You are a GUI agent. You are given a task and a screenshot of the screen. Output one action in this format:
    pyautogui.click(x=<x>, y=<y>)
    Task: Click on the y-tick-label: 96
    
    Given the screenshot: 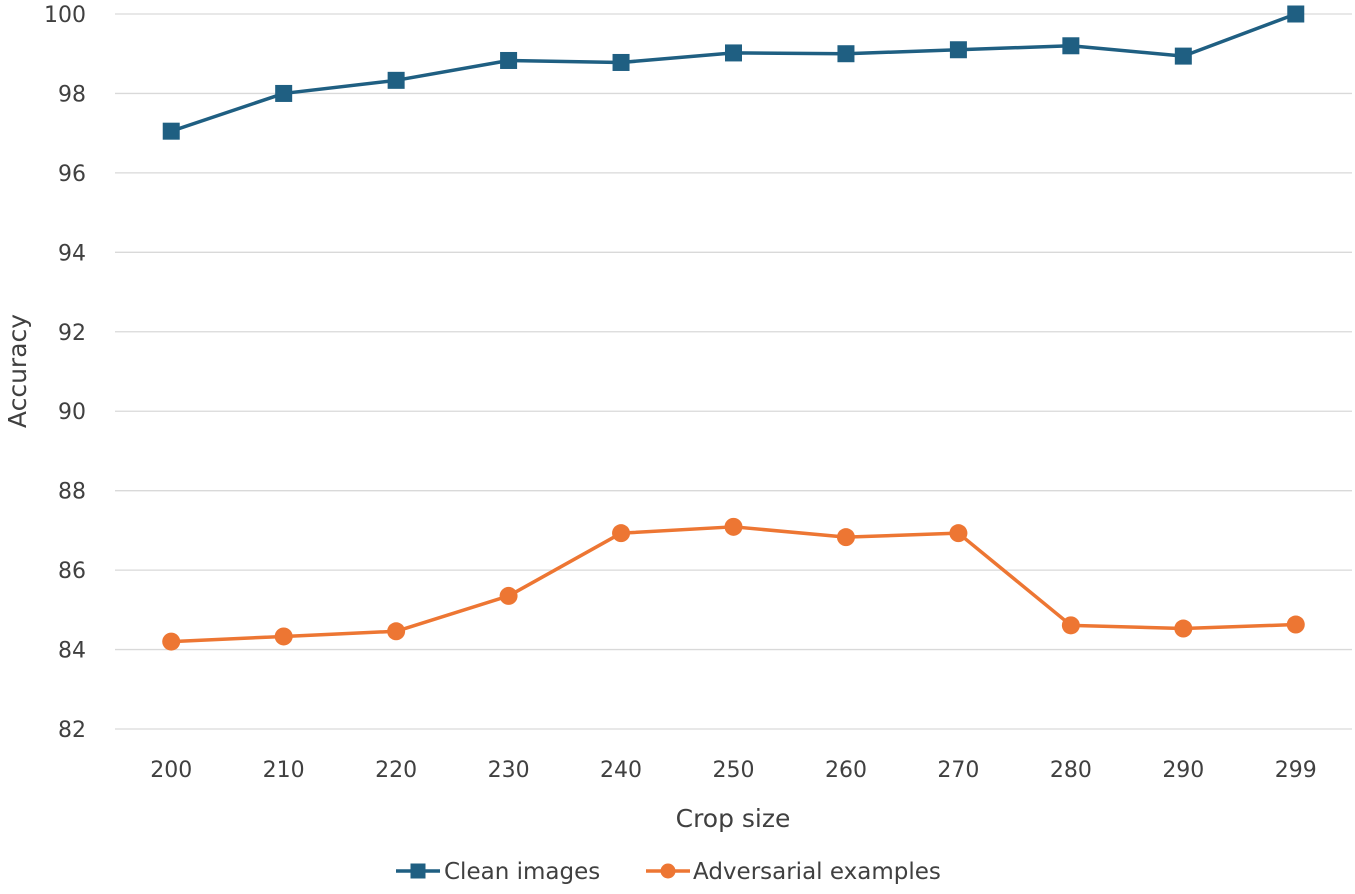 What is the action you would take?
    pyautogui.click(x=72, y=174)
    